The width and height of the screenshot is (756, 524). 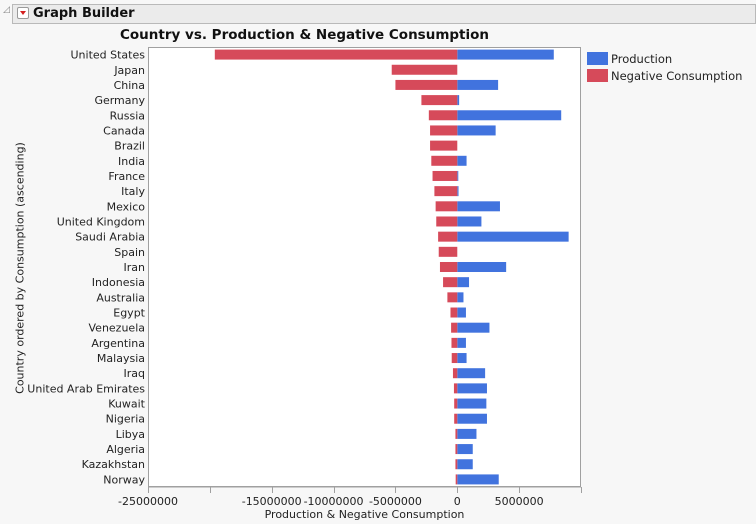 I want to click on graph-builder-header: Graph Builder, so click(x=384, y=14).